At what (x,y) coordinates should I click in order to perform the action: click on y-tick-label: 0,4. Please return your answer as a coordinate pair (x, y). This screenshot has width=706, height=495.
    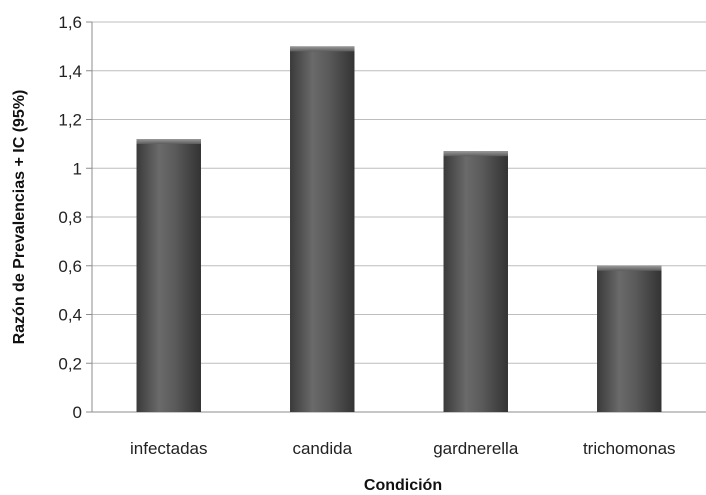
    Looking at the image, I should click on (70, 315).